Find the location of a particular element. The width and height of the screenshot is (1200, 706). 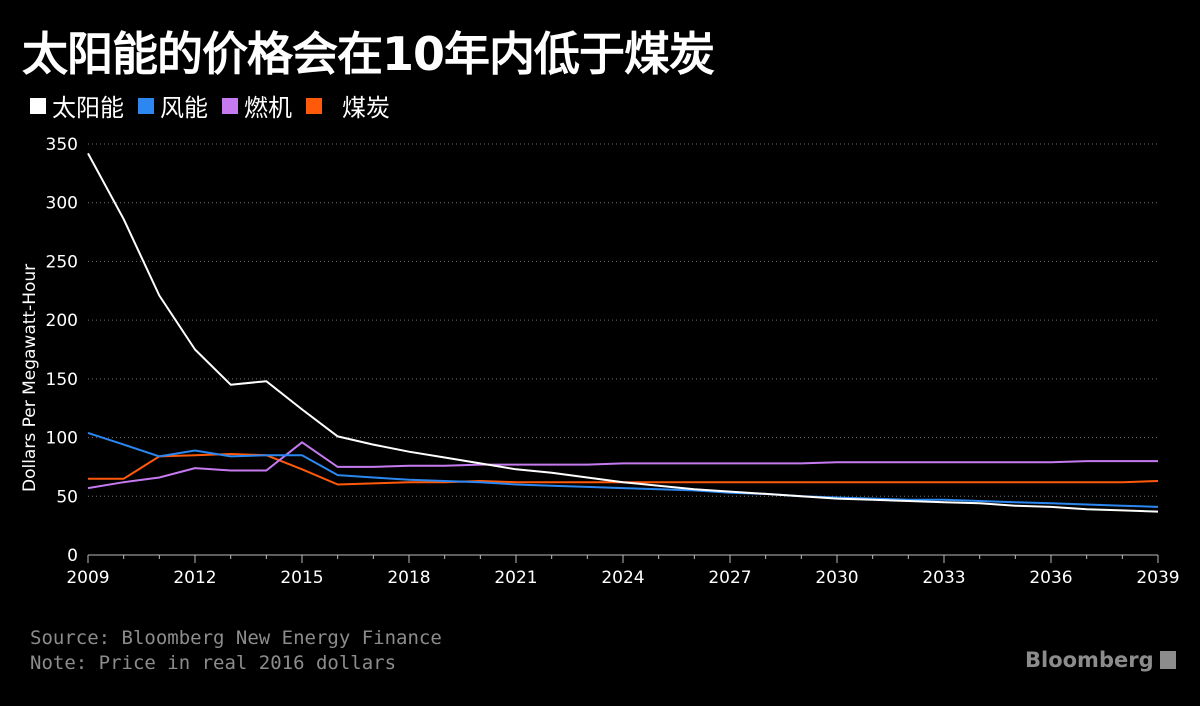

x-tick-label: 2030 is located at coordinates (836, 578).